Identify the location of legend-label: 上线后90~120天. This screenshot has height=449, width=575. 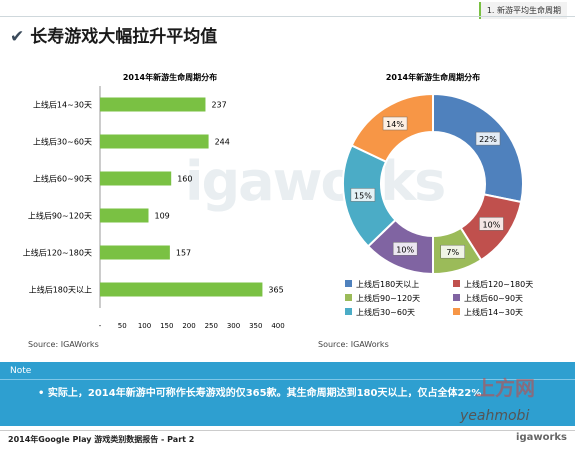
(388, 298).